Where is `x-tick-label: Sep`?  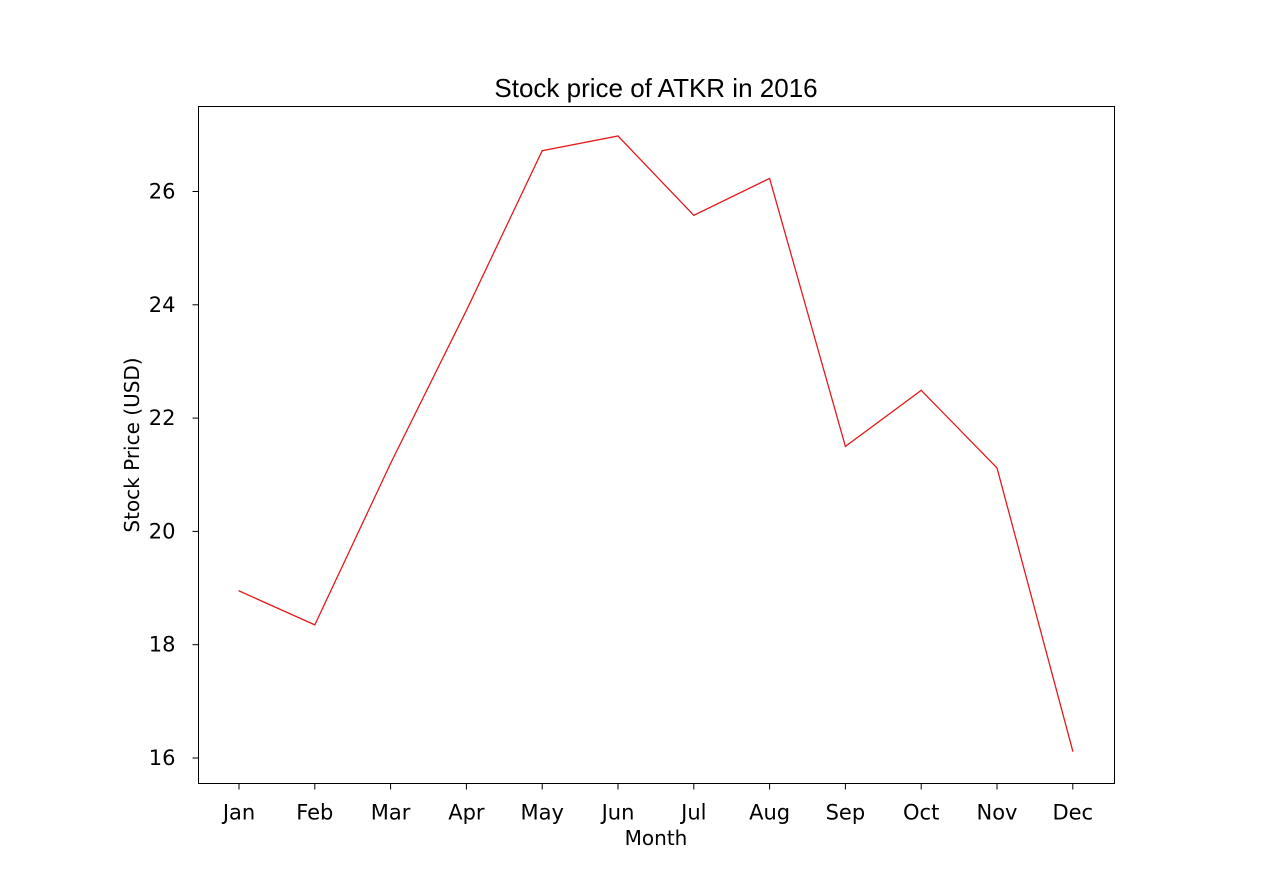 x-tick-label: Sep is located at coordinates (846, 813).